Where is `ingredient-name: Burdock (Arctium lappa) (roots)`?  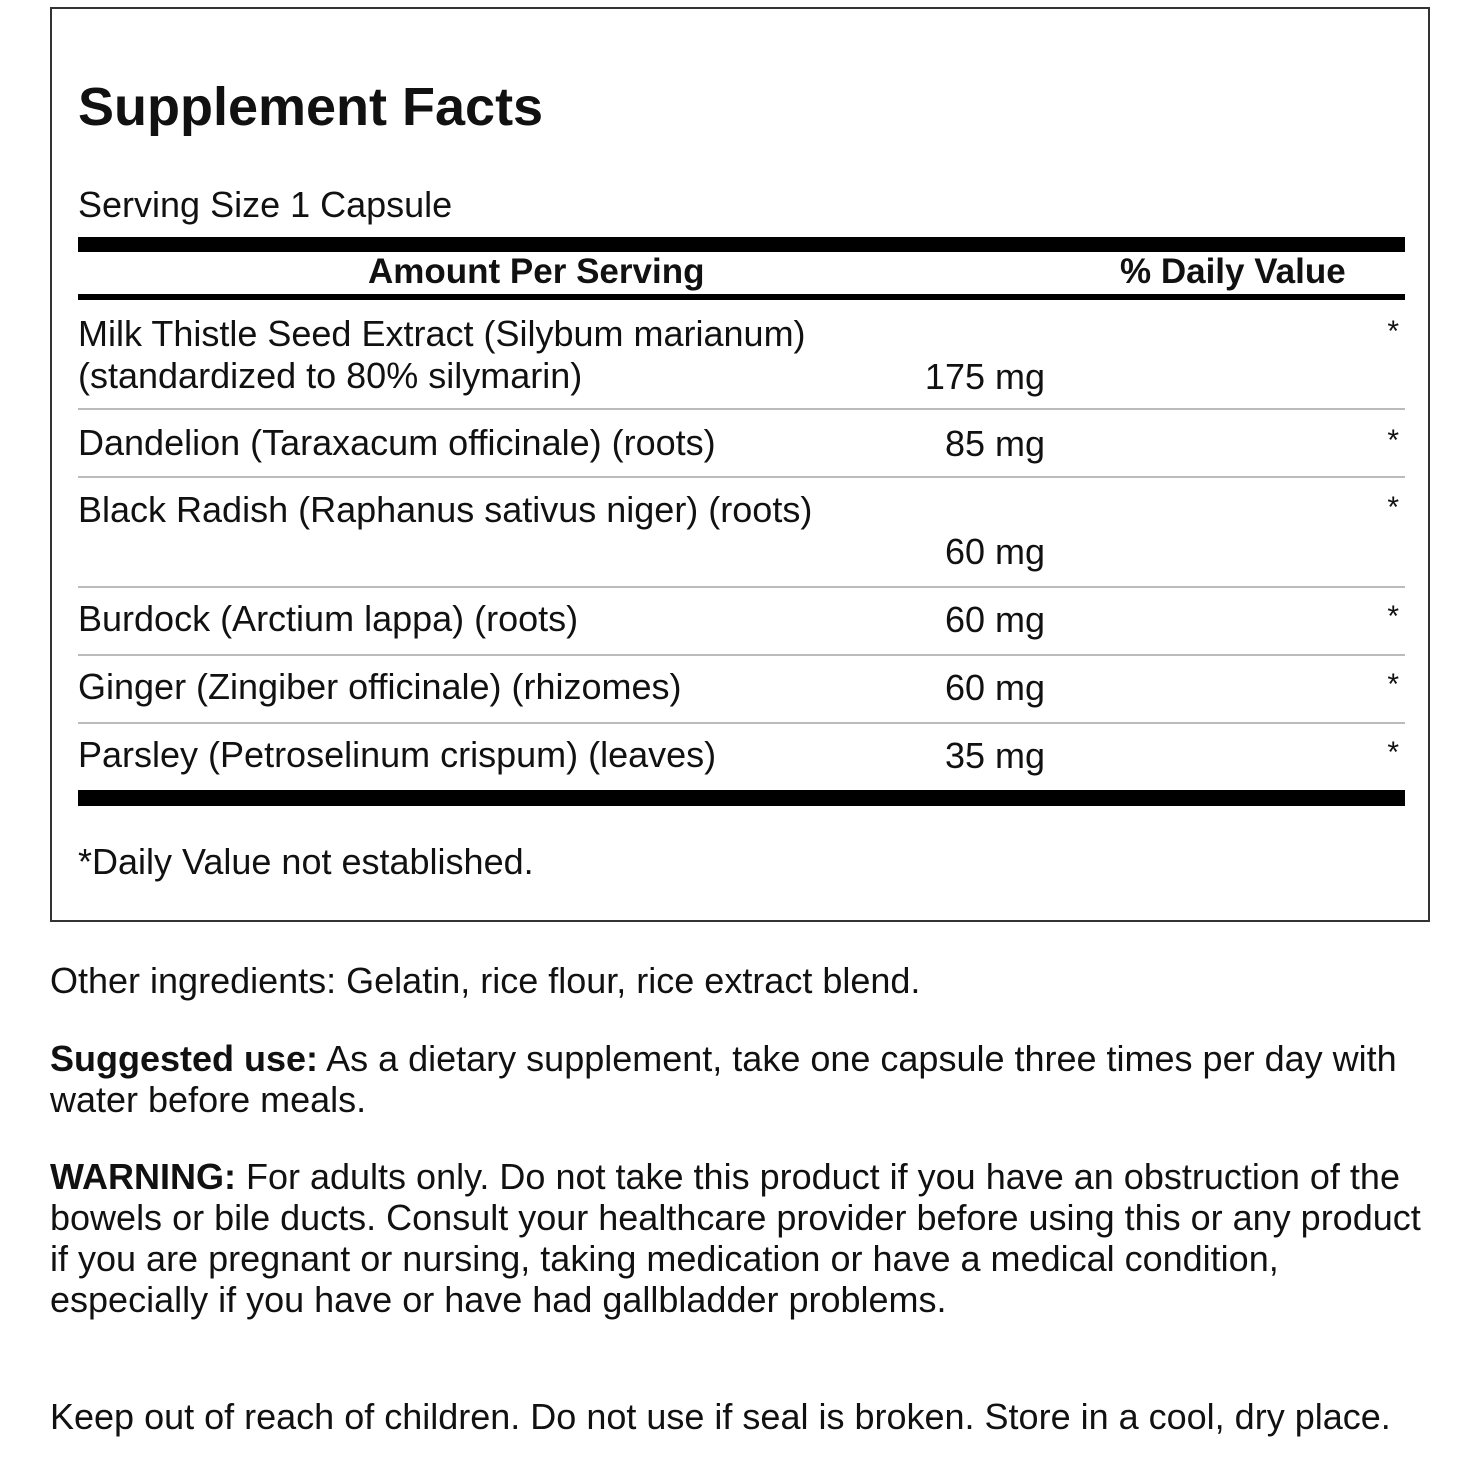
ingredient-name: Burdock (Arctium lappa) (roots) is located at coordinates (328, 618).